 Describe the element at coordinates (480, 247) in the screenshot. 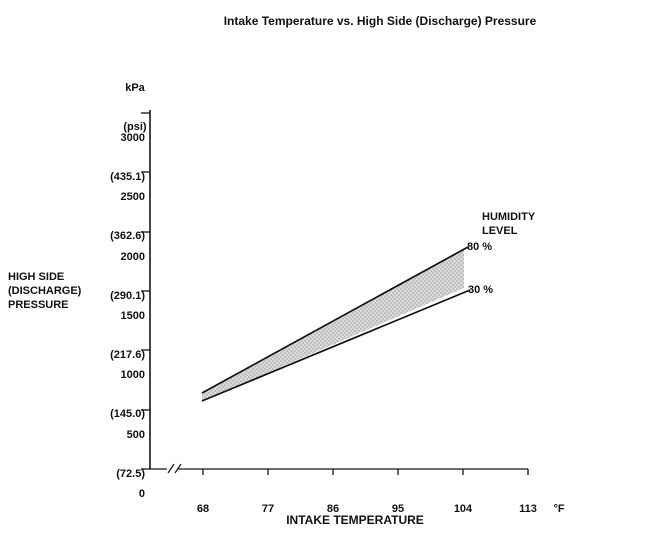

I see `series-label-80: 80 %` at that location.